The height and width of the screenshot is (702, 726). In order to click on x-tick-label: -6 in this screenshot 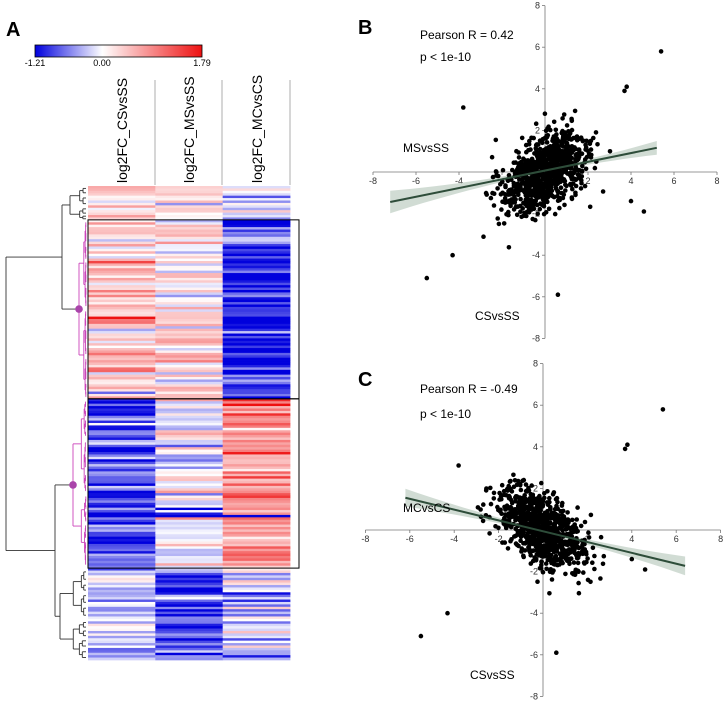, I will do `click(416, 181)`.